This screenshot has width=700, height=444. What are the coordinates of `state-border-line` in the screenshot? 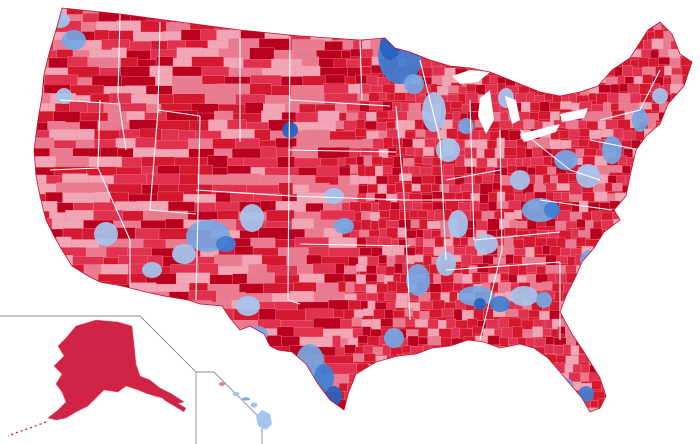 It's located at (403, 213).